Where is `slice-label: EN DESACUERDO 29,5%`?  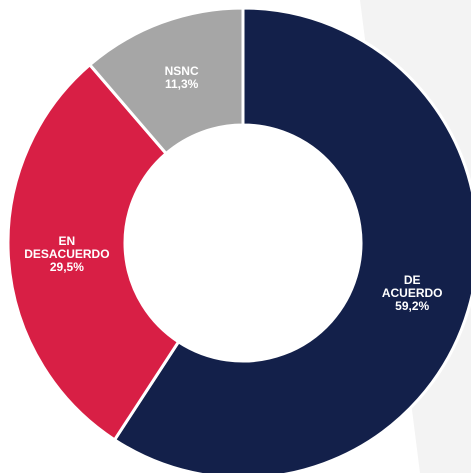 slice-label: EN DESACUERDO 29,5% is located at coordinates (67, 254).